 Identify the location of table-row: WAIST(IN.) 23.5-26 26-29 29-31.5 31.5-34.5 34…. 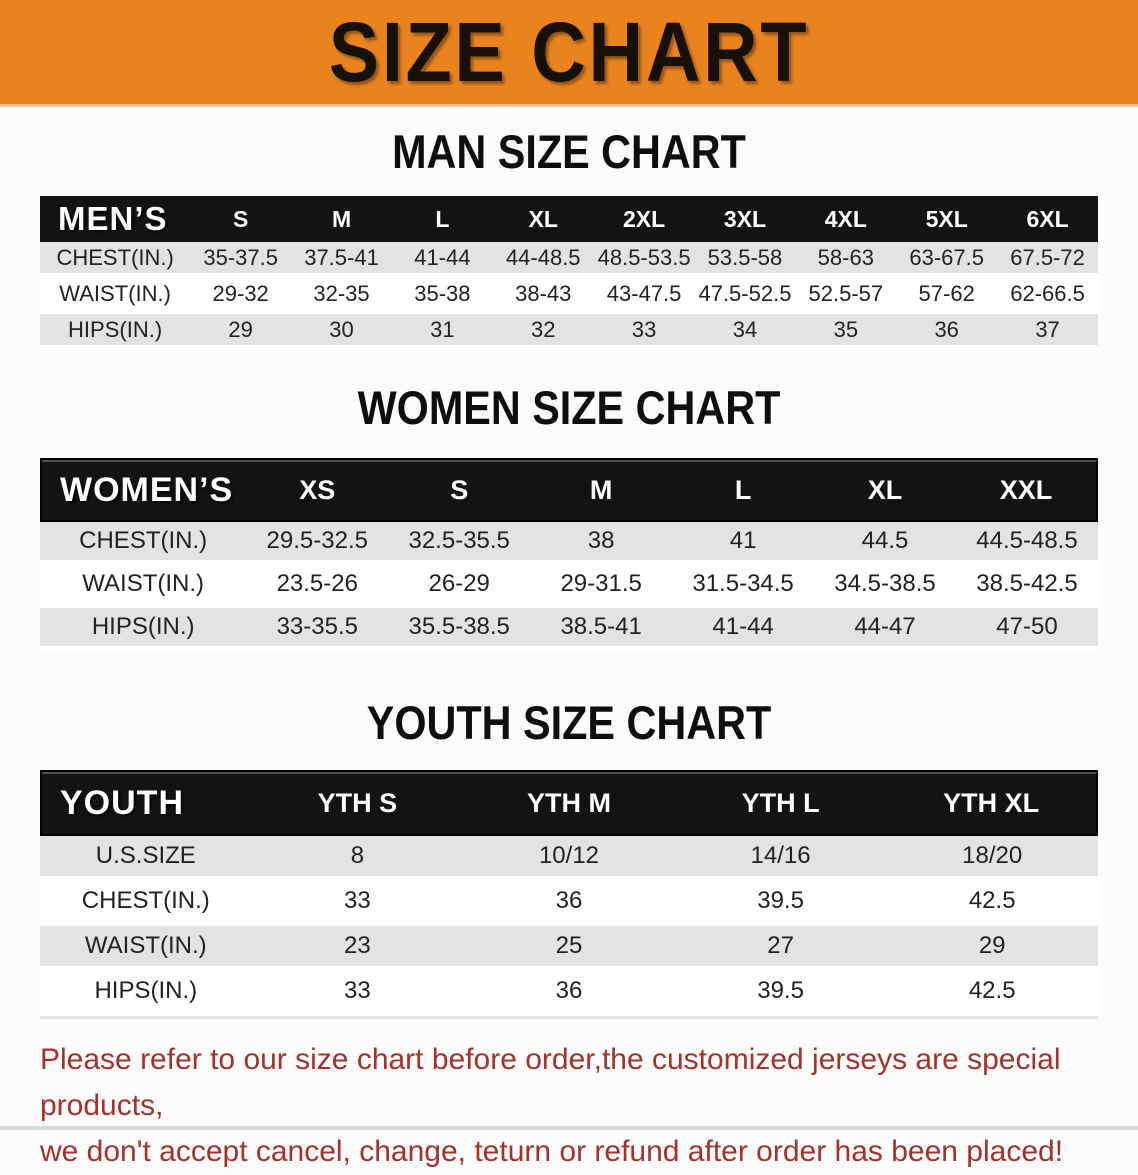
(569, 586).